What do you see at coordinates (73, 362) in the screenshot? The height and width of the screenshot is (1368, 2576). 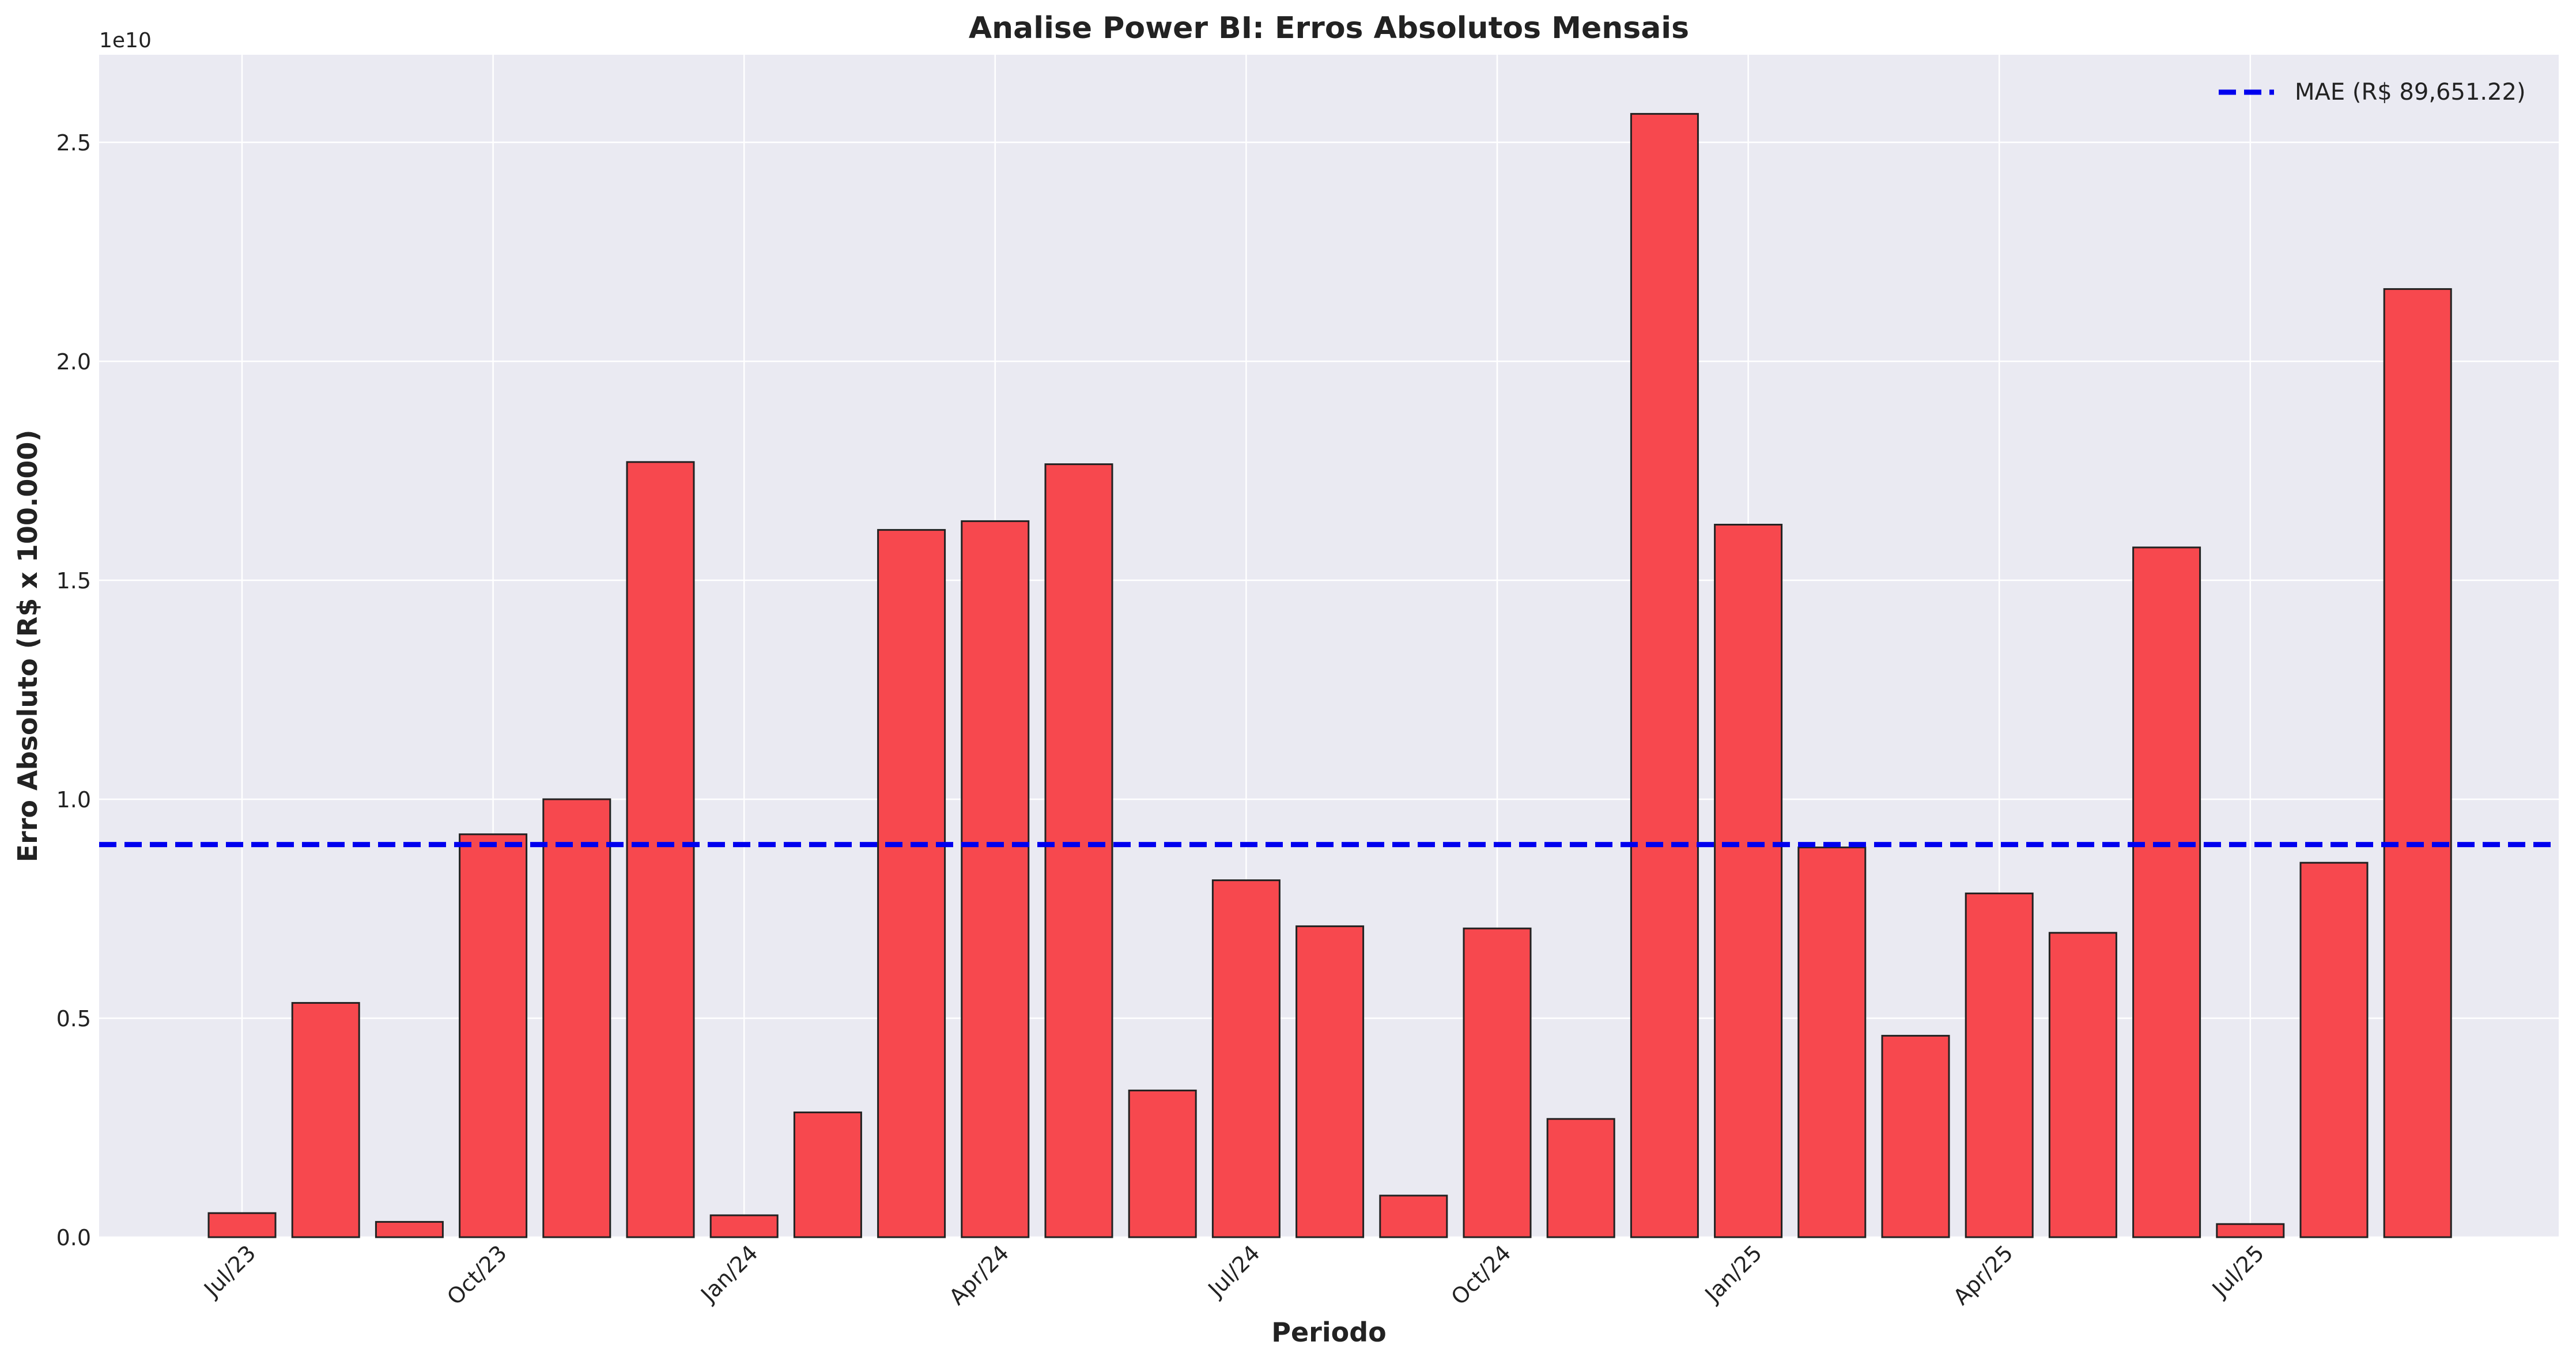 I see `y-tick-label: 2.0` at bounding box center [73, 362].